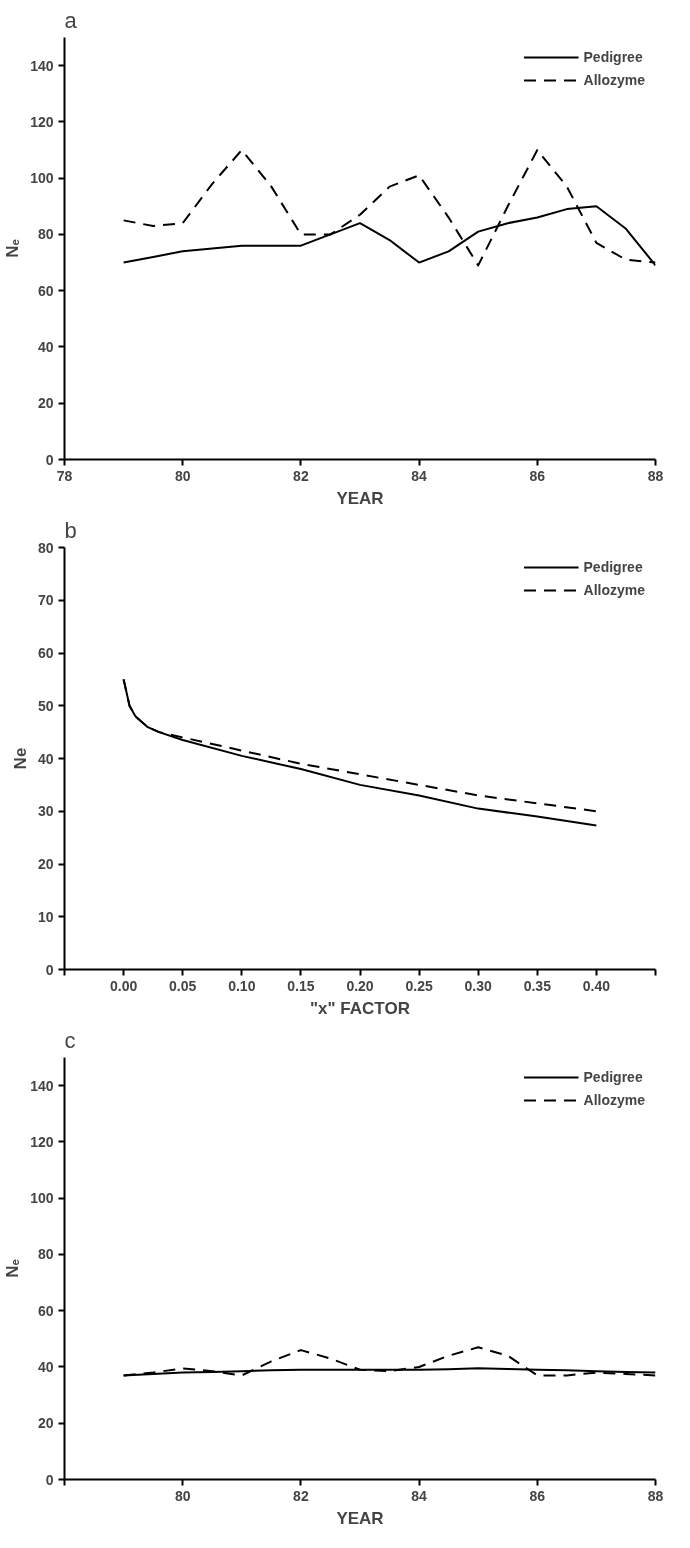  Describe the element at coordinates (537, 985) in the screenshot. I see `x-tick-label: 0.35` at that location.